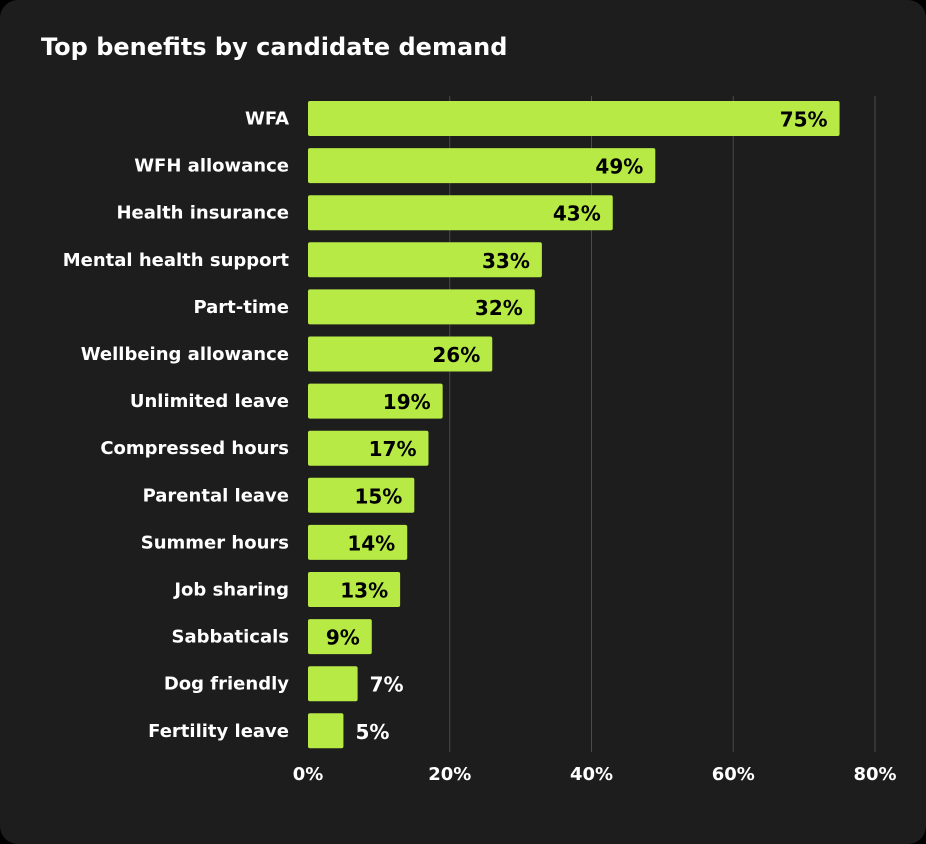  Describe the element at coordinates (364, 591) in the screenshot. I see `value-label: 13%` at that location.